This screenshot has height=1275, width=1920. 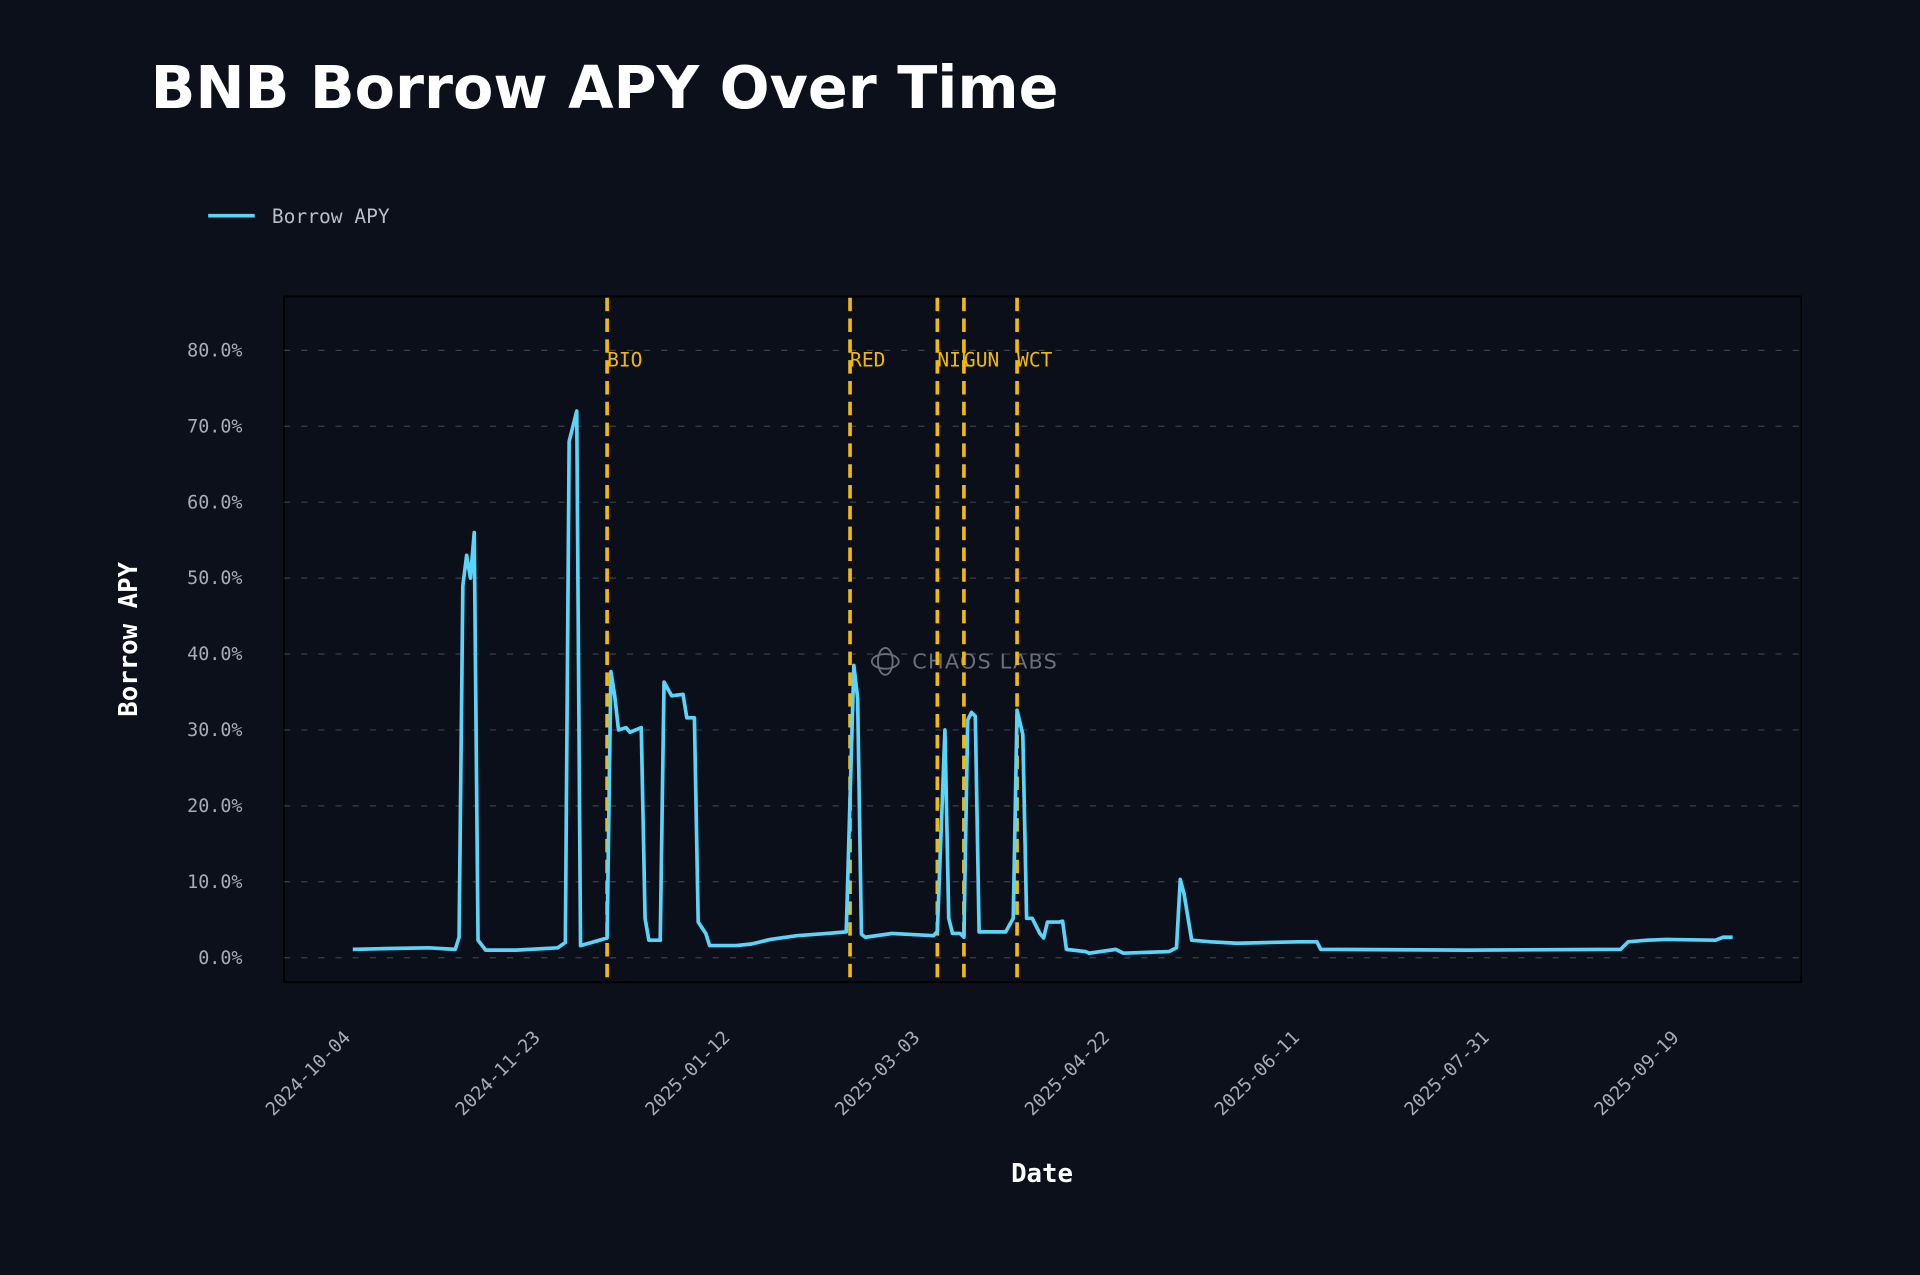 What do you see at coordinates (981, 359) in the screenshot?
I see `event-label-gun: GUN` at bounding box center [981, 359].